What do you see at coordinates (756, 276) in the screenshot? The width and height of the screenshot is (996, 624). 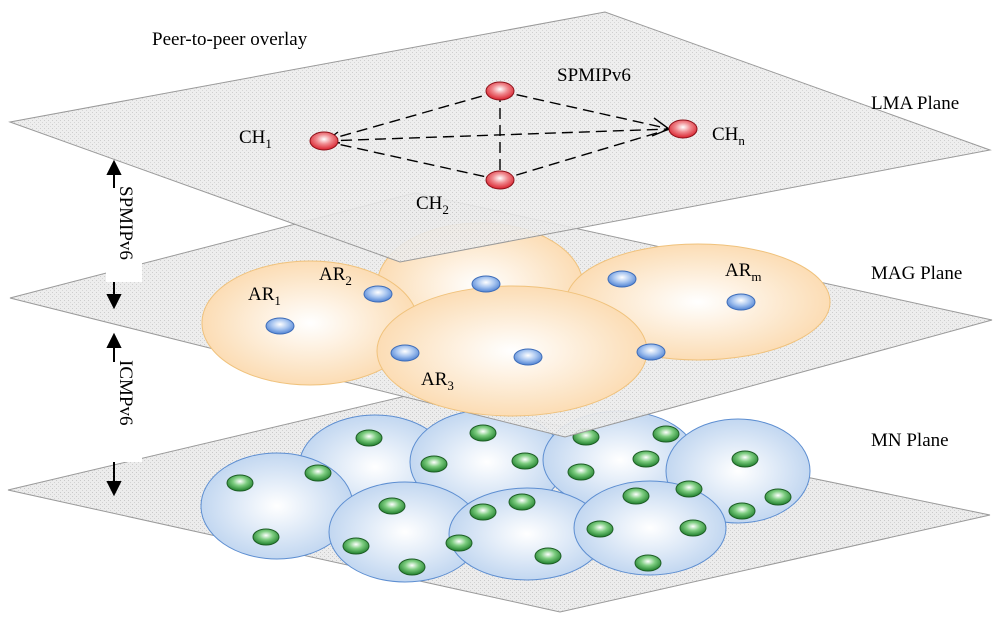 I see `arm-label-sub: m` at bounding box center [756, 276].